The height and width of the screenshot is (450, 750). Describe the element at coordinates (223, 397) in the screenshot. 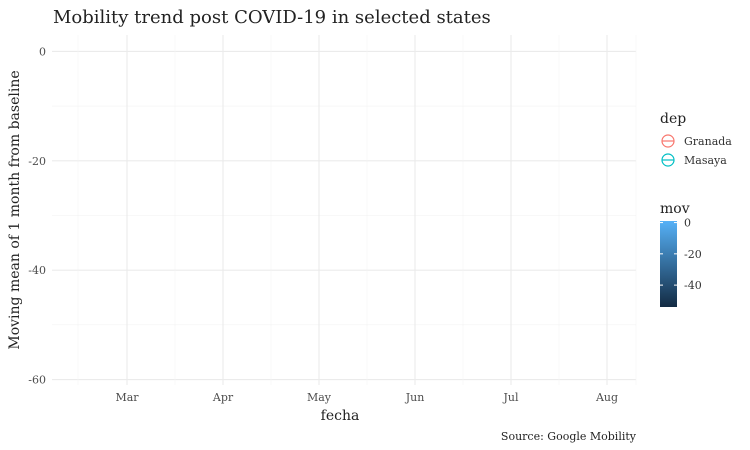

I see `x-tick-label: Apr` at that location.